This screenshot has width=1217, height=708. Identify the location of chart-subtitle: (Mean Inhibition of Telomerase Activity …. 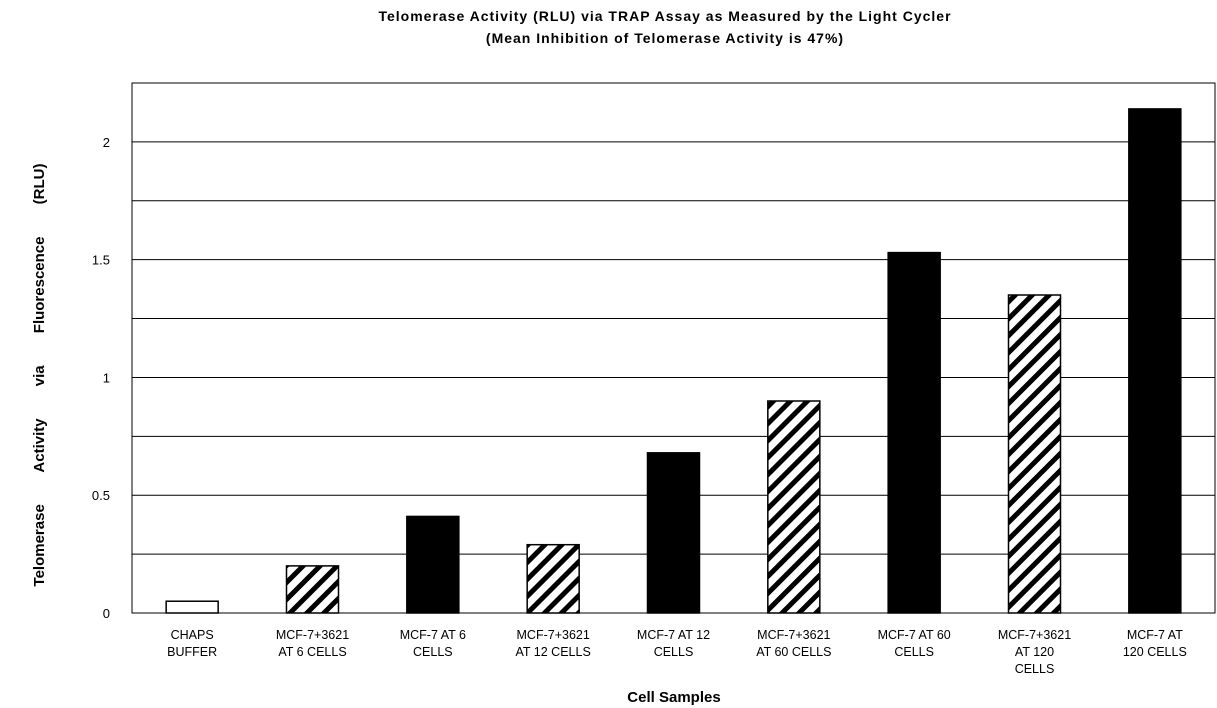
(665, 38).